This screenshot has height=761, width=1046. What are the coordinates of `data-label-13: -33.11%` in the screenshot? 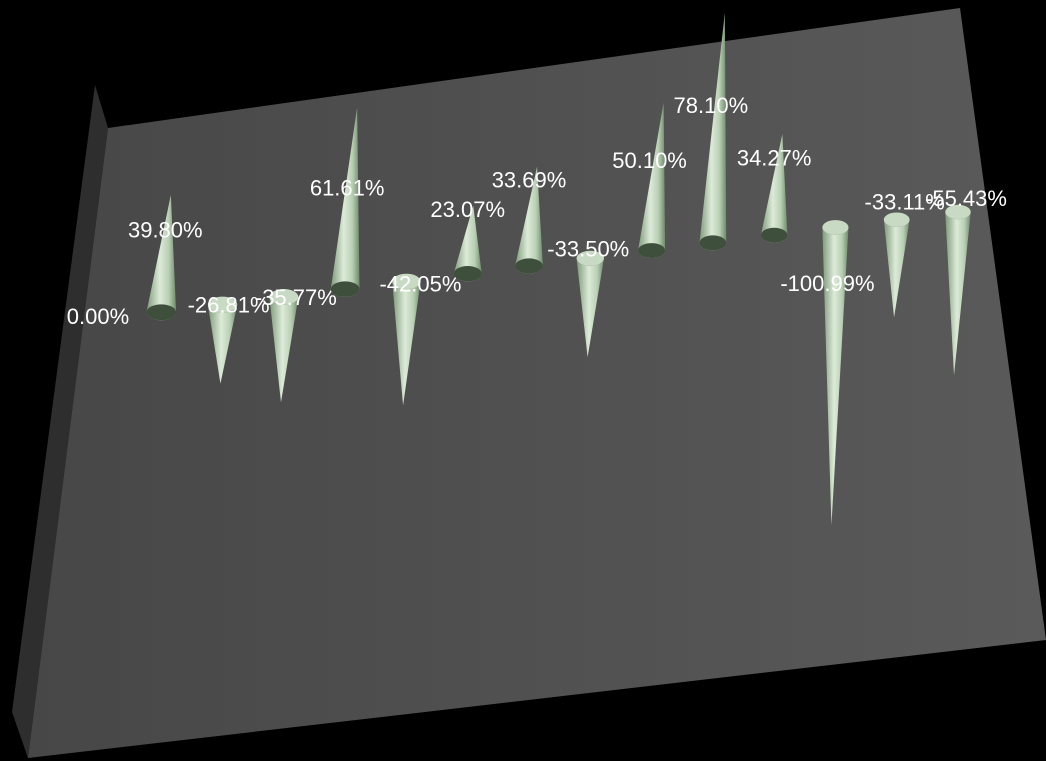 It's located at (905, 202).